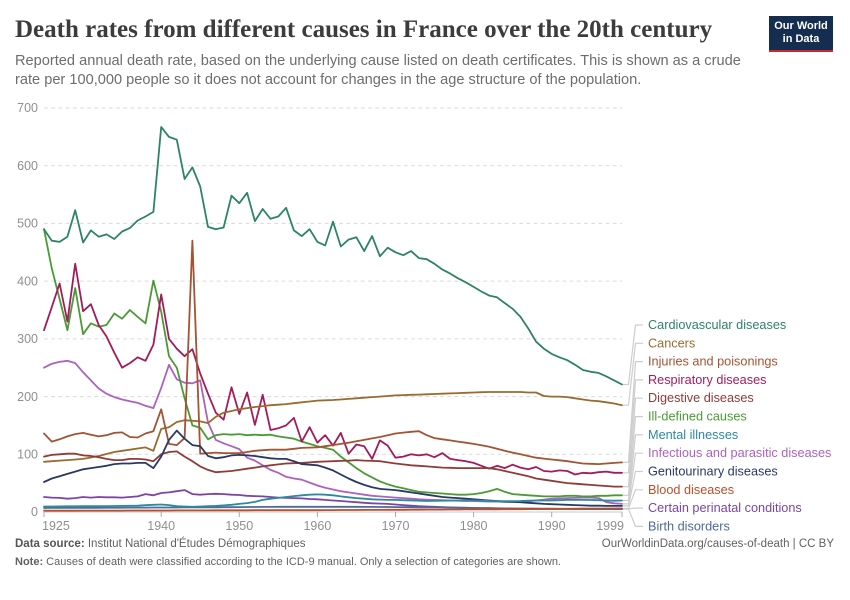  Describe the element at coordinates (317, 526) in the screenshot. I see `svg-text: 1960` at that location.